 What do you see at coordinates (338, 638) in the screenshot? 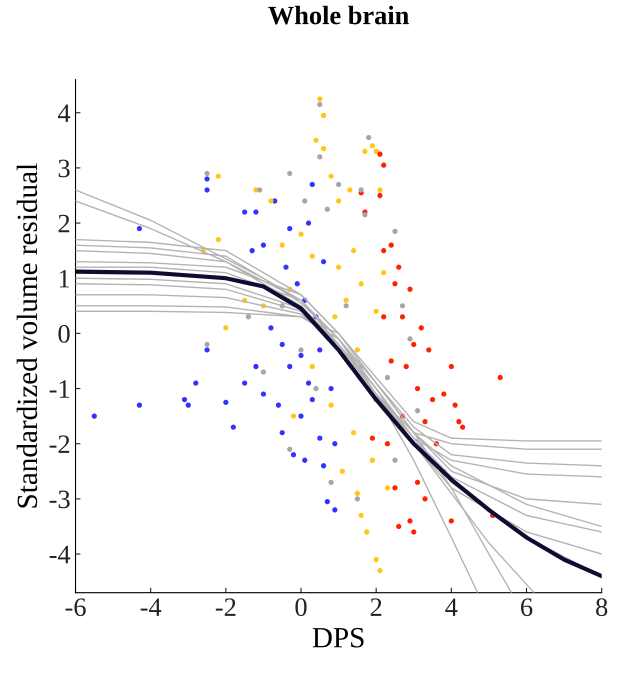
I see `x-axis-title: DPS` at bounding box center [338, 638].